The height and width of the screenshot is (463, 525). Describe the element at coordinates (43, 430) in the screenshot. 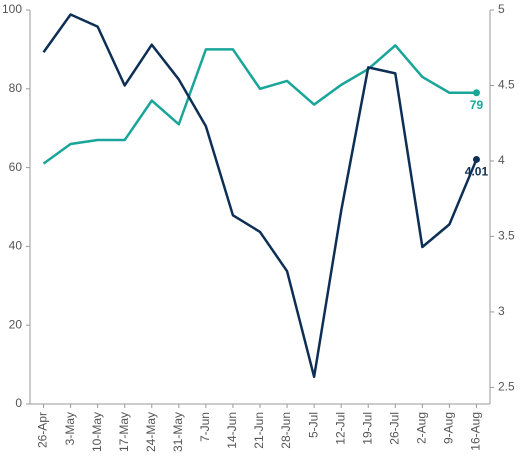

I see `x-tick-label: 26-Apr` at that location.